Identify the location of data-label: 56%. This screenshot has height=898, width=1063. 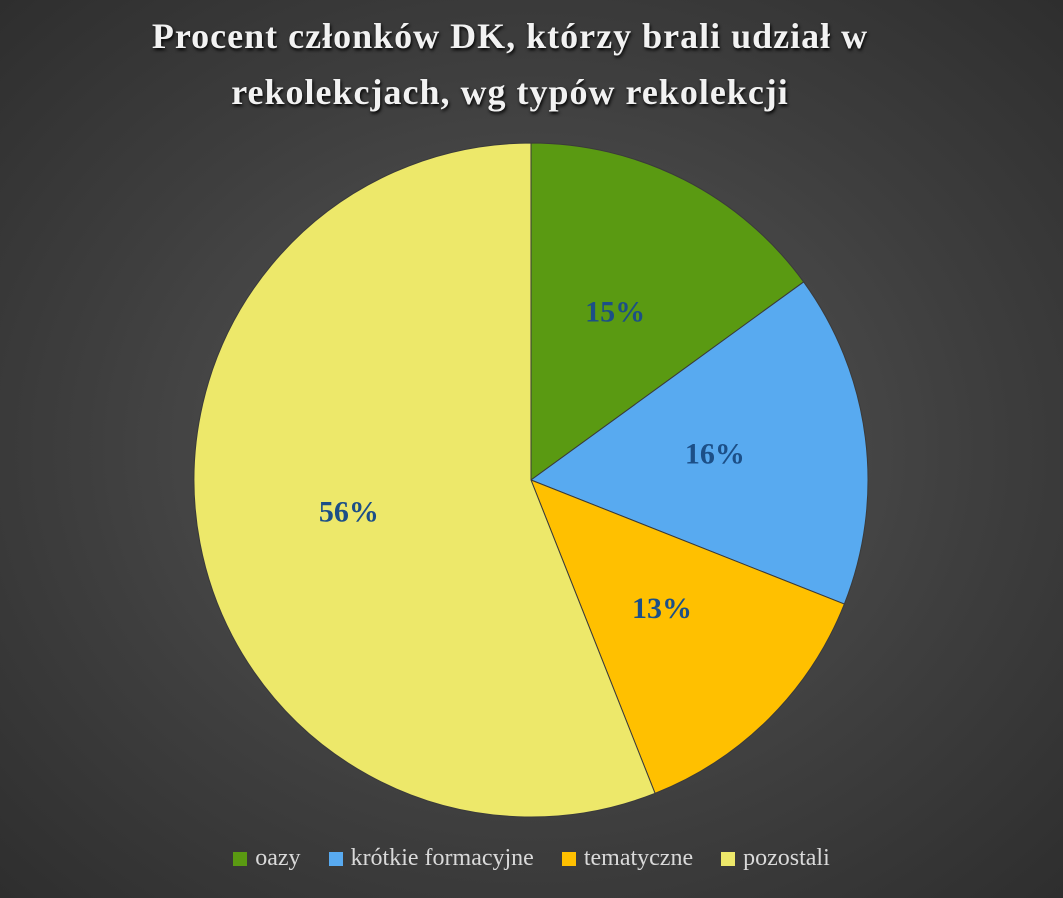
(349, 512).